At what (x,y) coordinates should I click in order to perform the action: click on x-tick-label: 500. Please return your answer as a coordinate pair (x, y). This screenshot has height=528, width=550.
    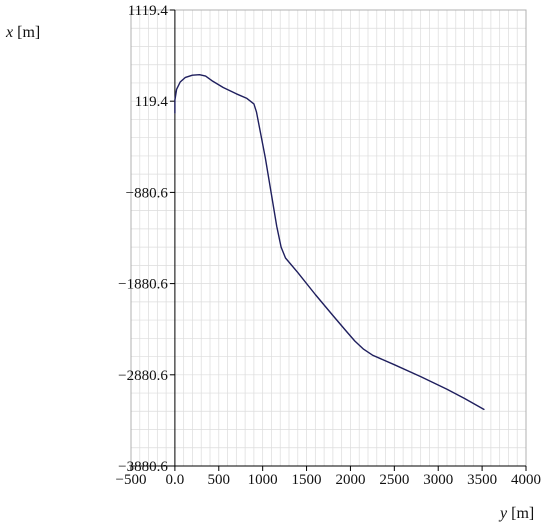
    Looking at the image, I should click on (219, 480).